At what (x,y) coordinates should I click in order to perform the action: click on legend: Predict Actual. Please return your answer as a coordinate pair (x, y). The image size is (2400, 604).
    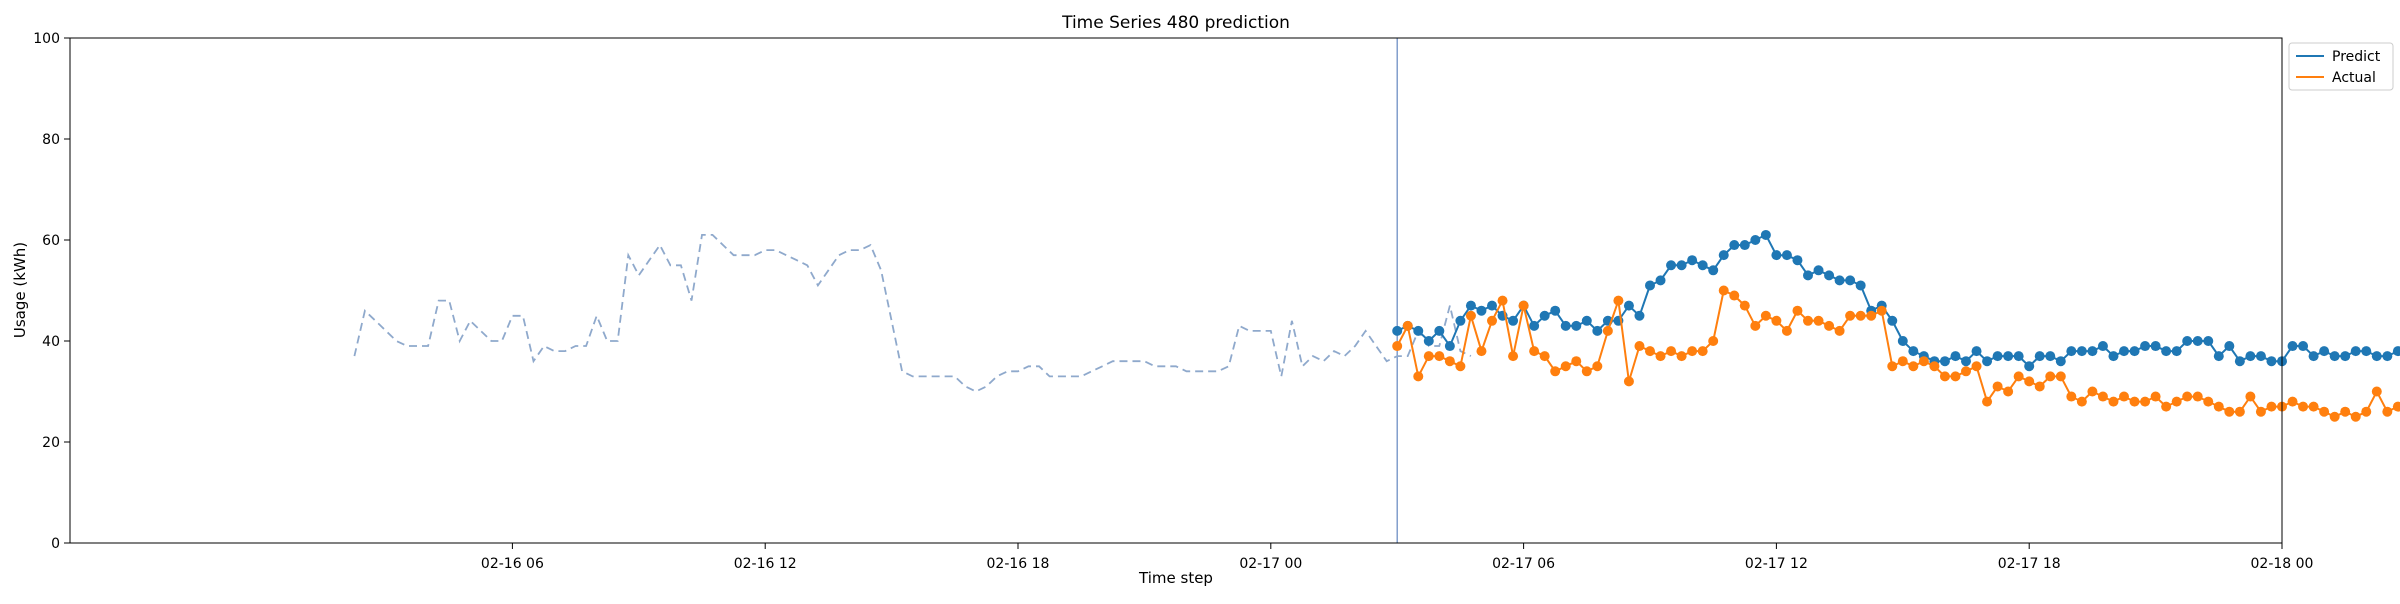
    Looking at the image, I should click on (2341, 66).